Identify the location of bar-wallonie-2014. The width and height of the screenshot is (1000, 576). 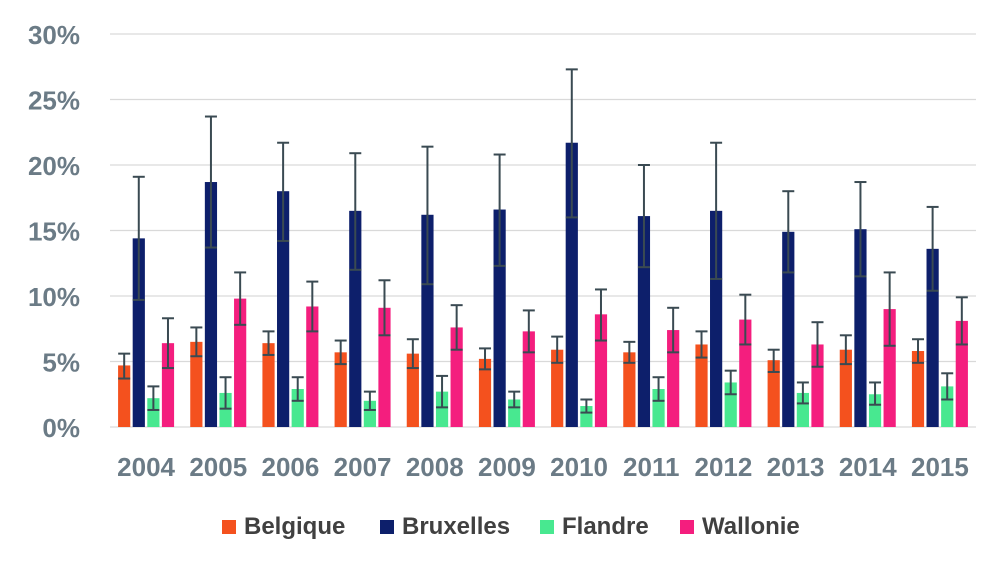
(889, 368).